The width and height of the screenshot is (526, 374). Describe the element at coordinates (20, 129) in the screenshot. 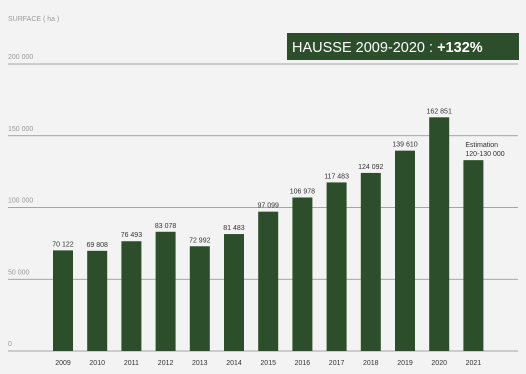

I see `y-tick-label: 150 000` at that location.